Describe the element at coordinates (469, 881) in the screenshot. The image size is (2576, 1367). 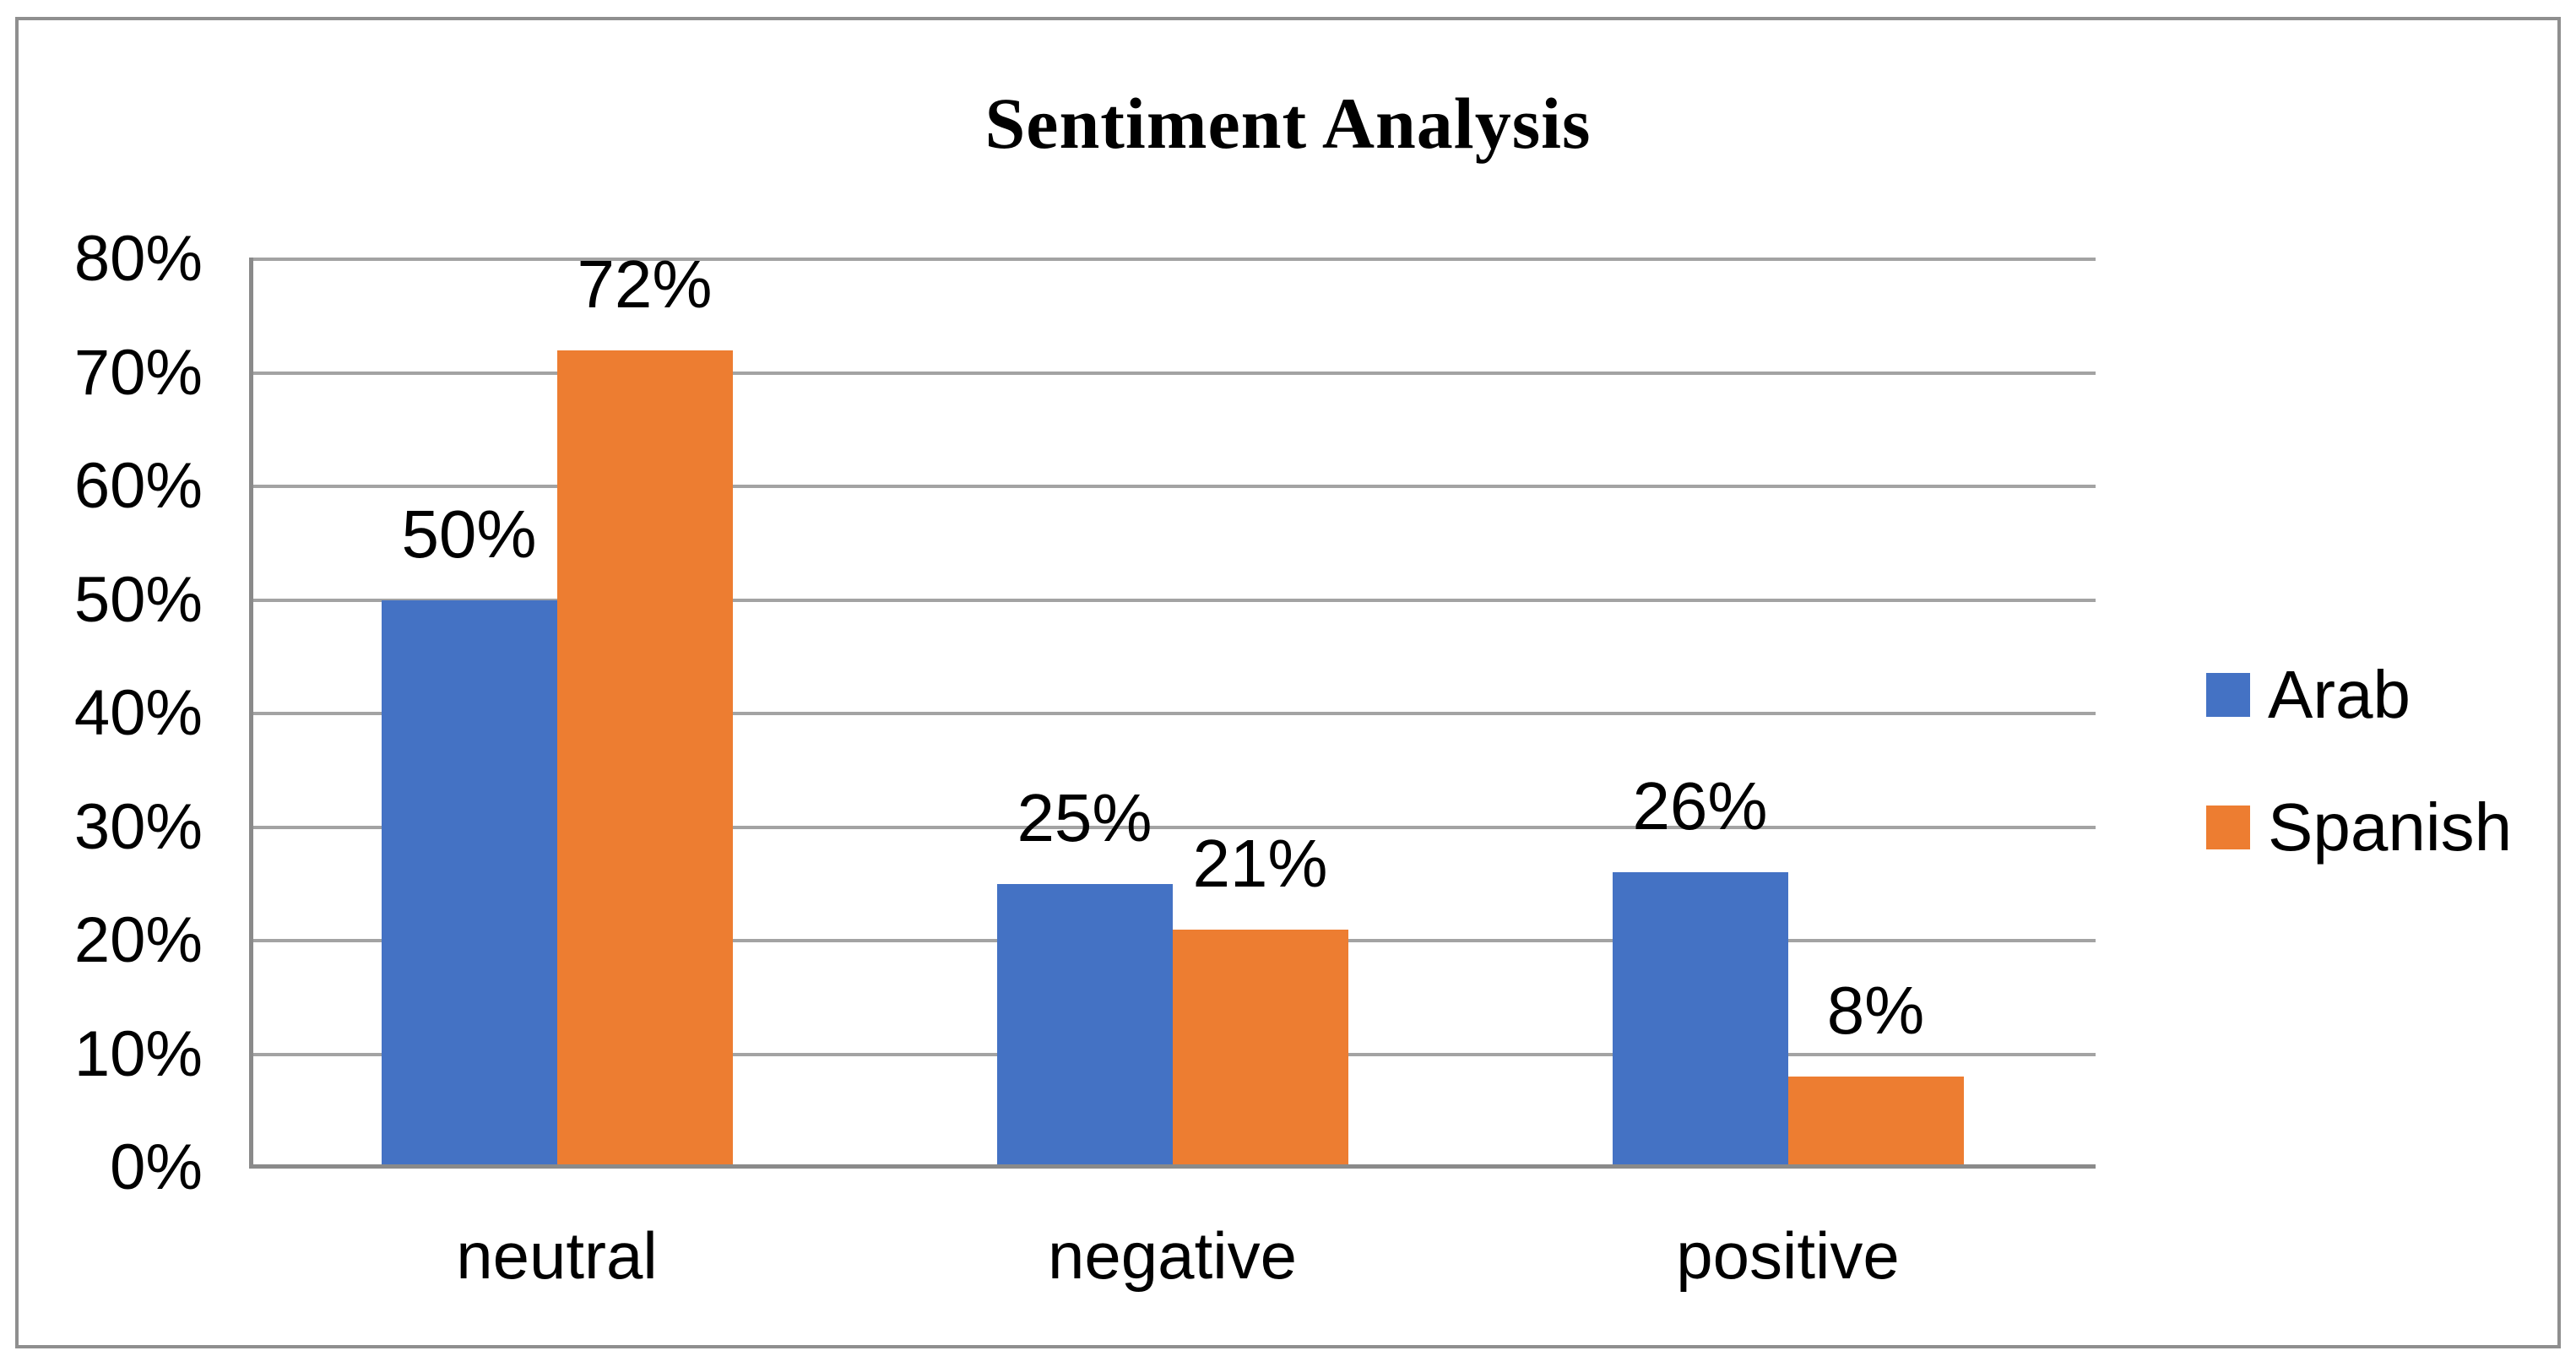
I see `bar-arab-neutral` at that location.